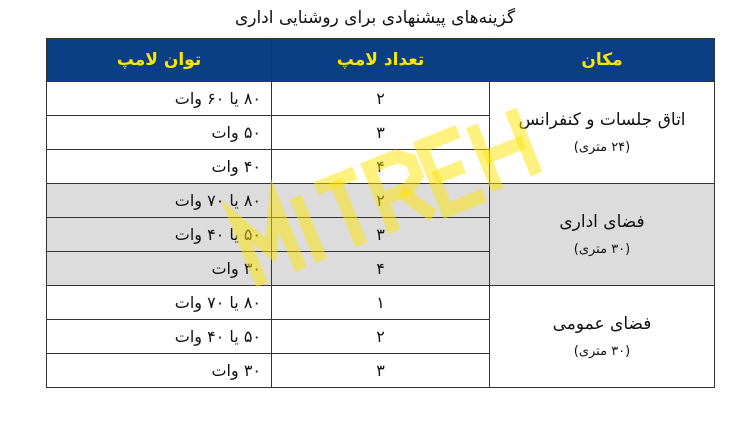 This screenshot has height=423, width=750. Describe the element at coordinates (159, 98) in the screenshot. I see `power-cell: ۸۰ یا ۶۰ وات` at that location.